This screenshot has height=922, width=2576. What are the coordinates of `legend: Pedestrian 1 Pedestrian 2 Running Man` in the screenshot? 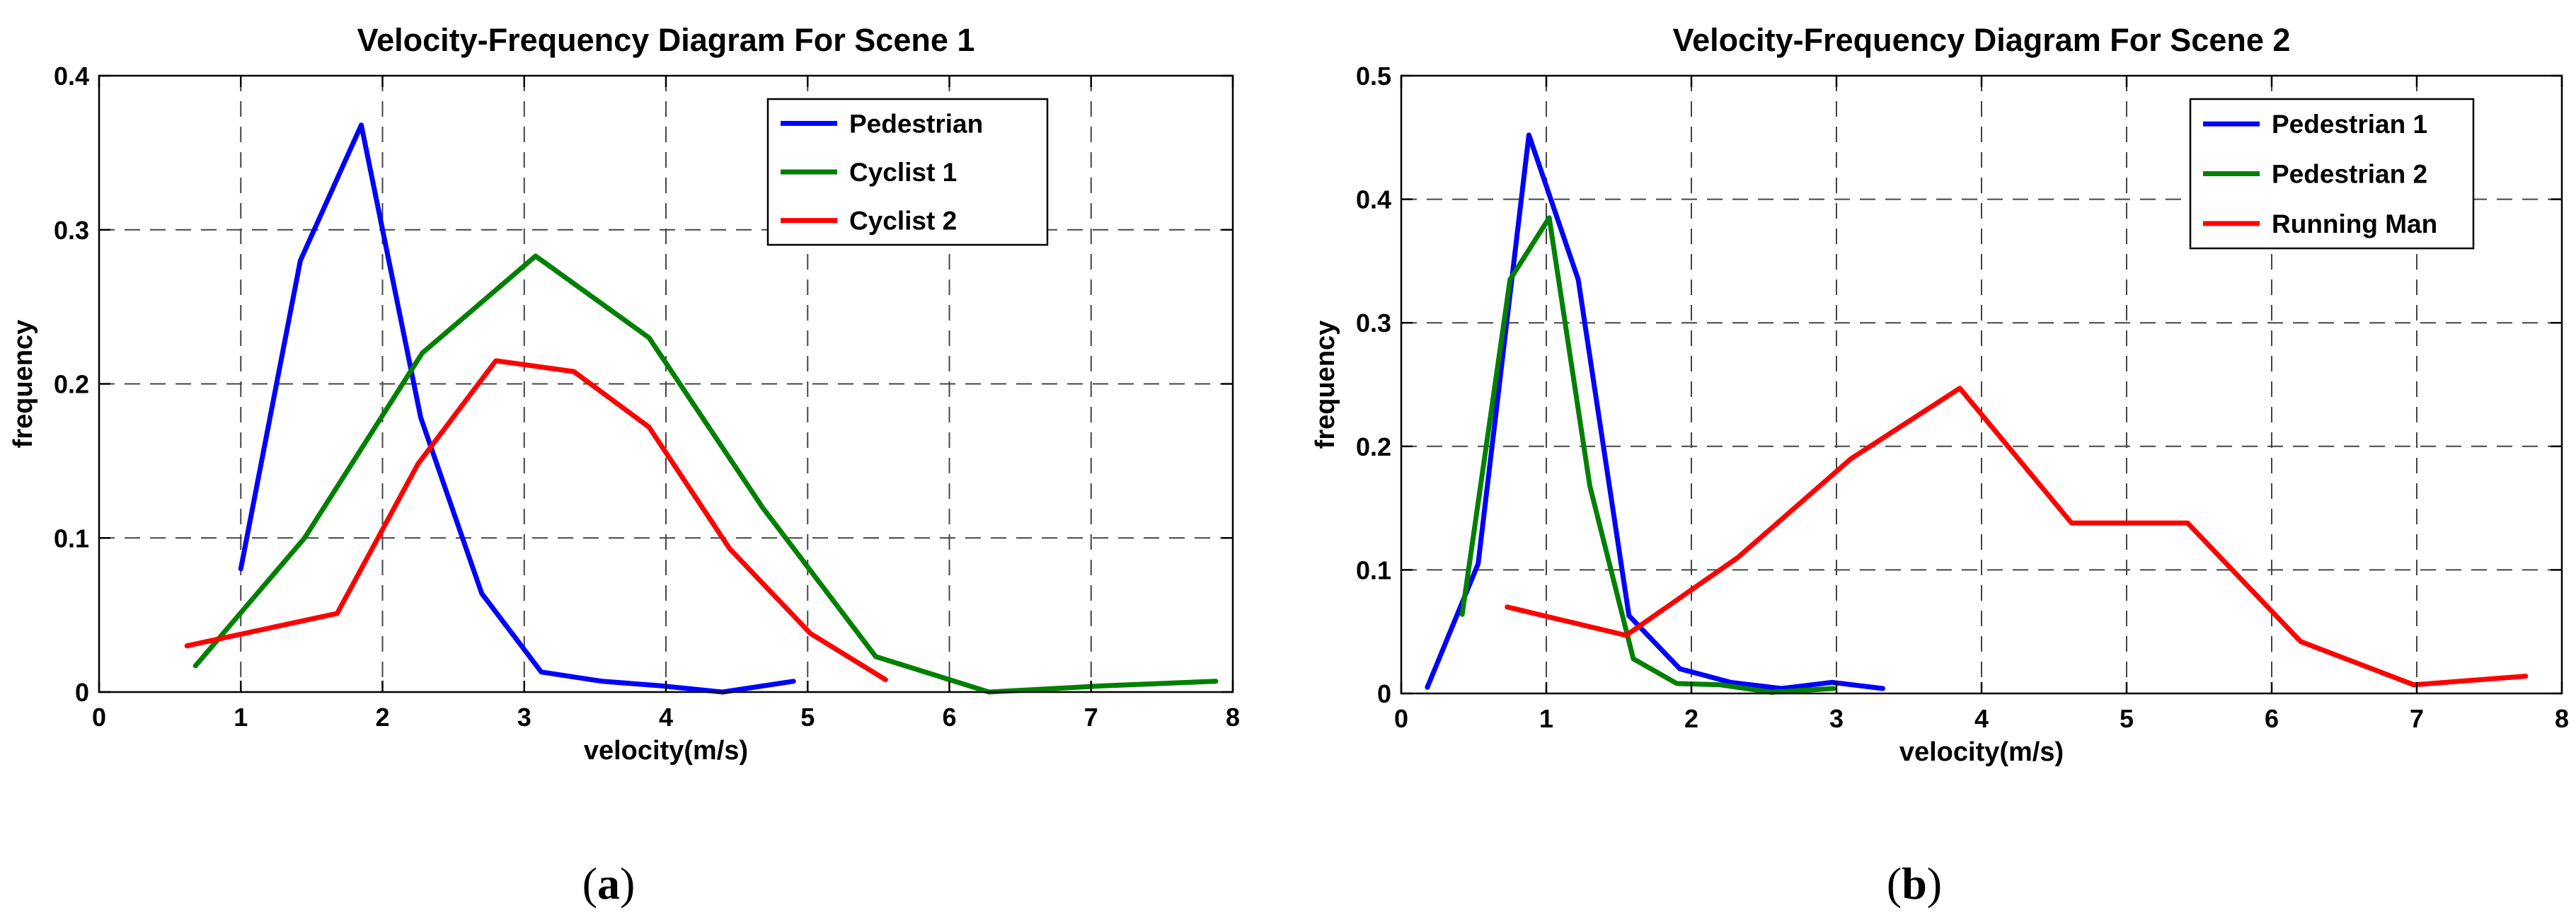 It's located at (2332, 174).